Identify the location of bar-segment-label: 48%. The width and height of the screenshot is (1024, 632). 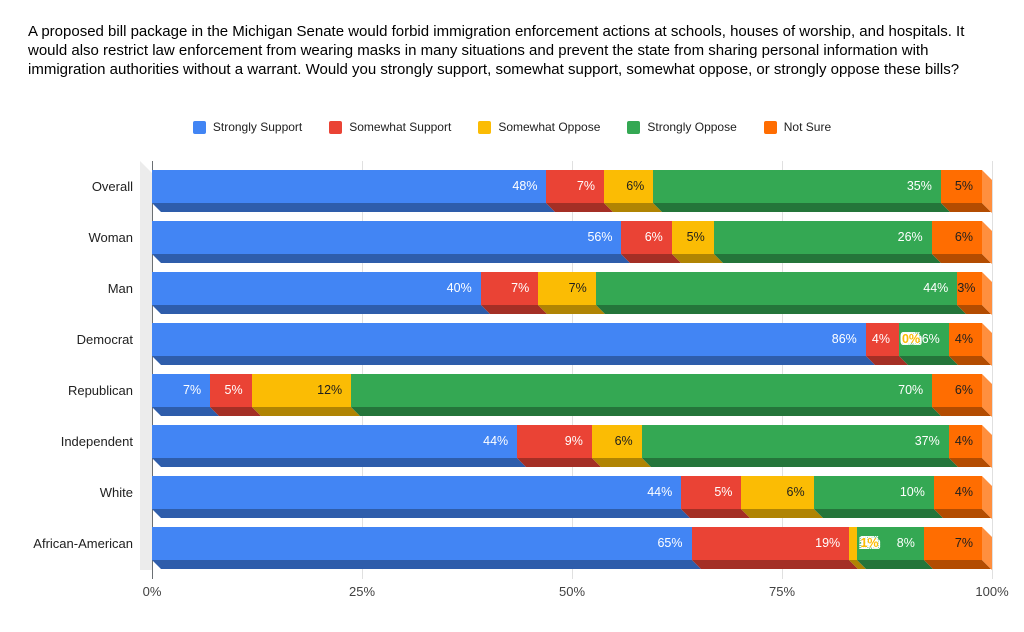
(525, 186).